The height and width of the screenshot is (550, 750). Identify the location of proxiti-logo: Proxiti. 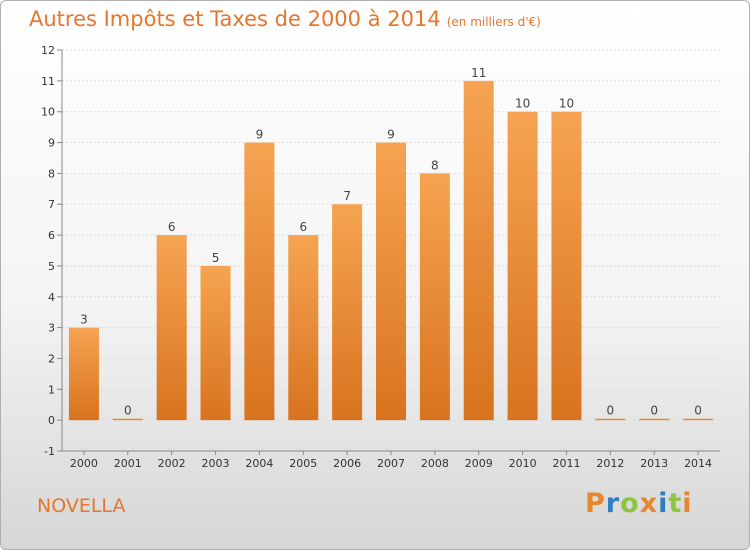
(639, 503).